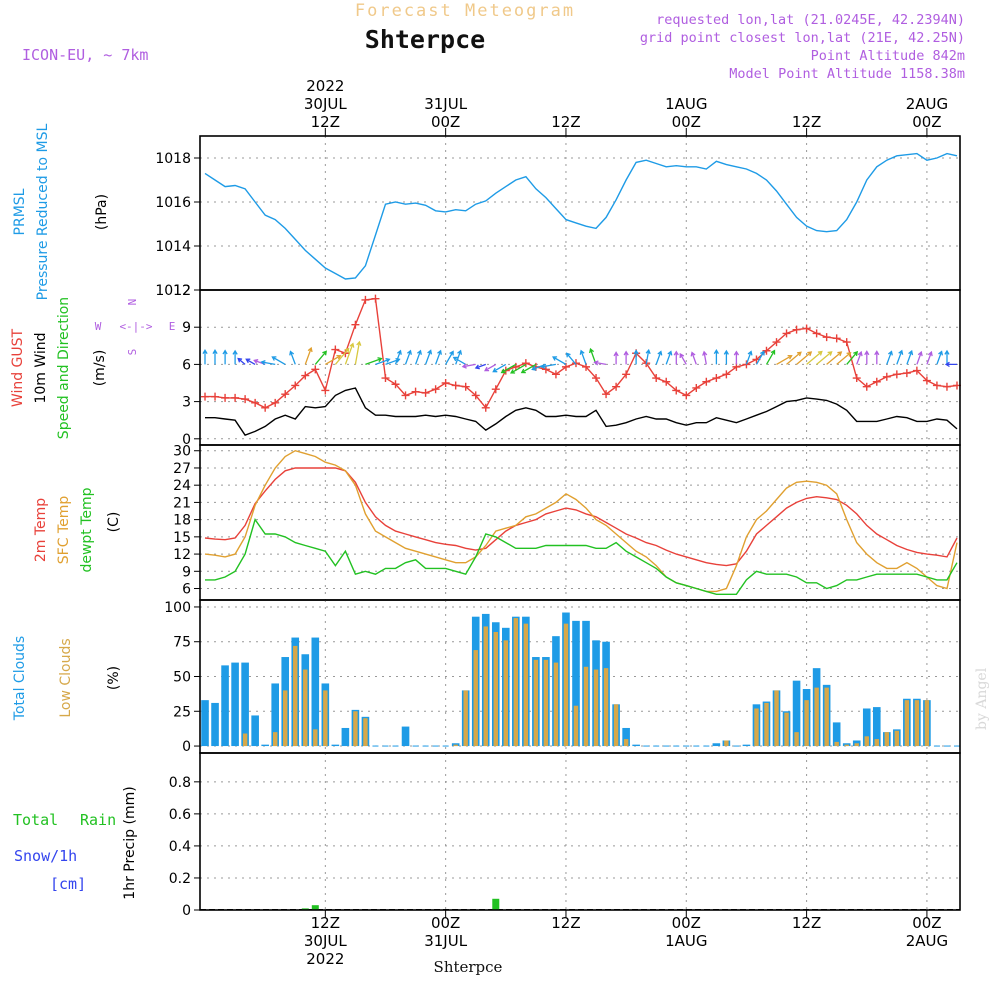  I want to click on bottom-time-label: 2022, so click(325, 959).